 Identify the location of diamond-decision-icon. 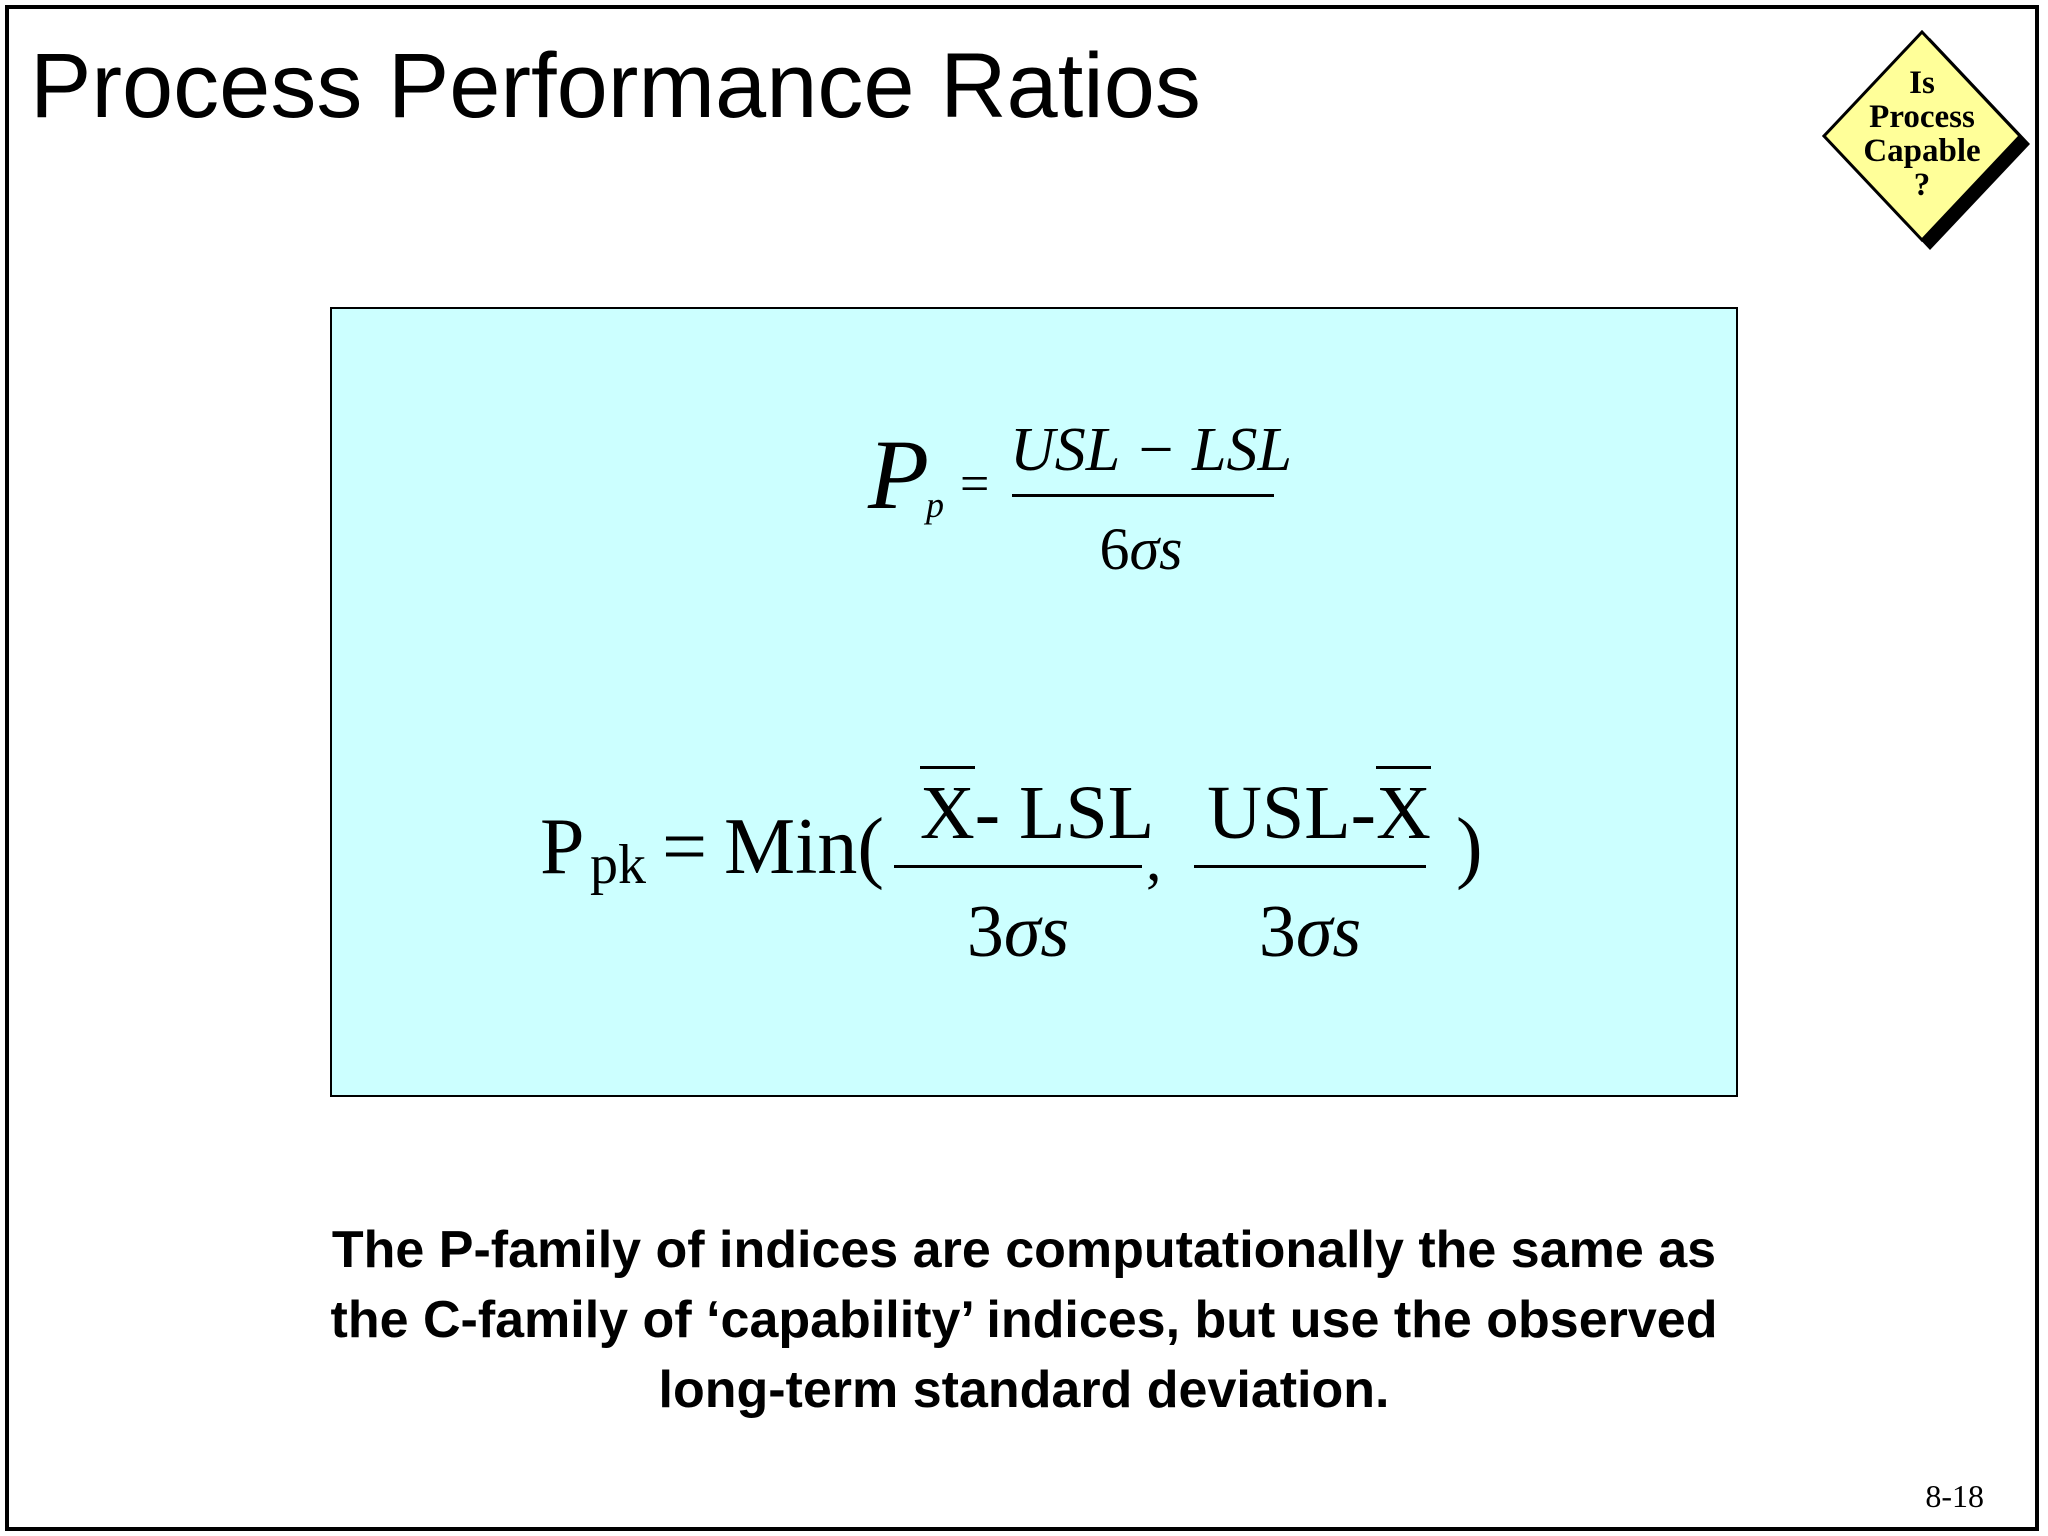
(1926, 140).